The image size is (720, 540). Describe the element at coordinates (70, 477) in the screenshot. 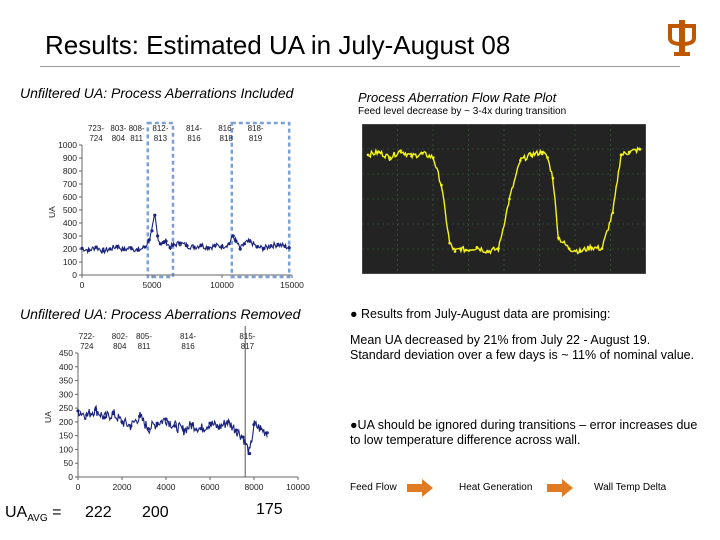

I see `y-tick-label: 0` at that location.